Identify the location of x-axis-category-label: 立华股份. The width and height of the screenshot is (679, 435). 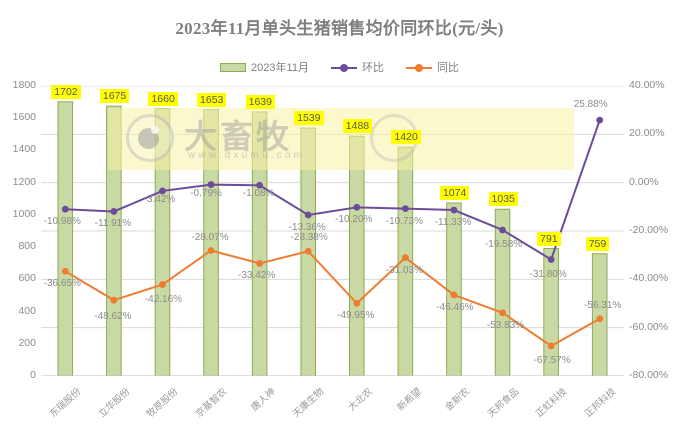
(114, 403).